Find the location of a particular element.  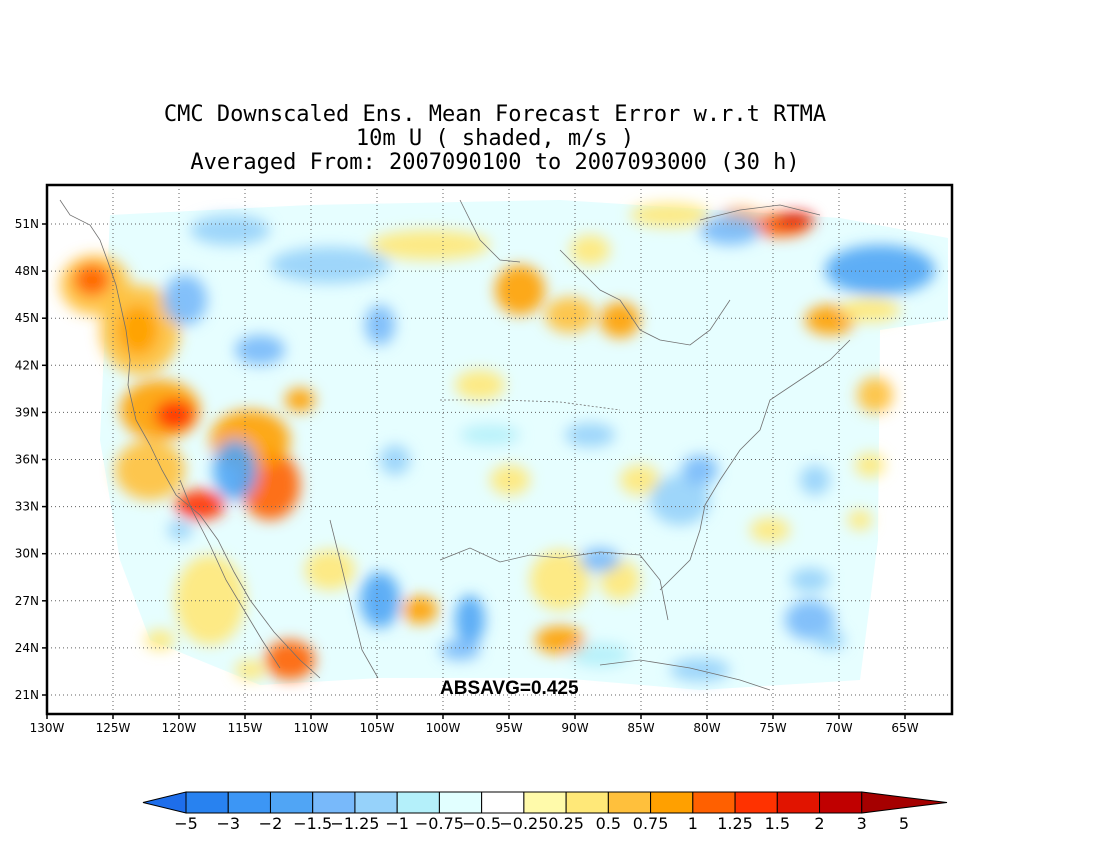

colorbar-label: 3 is located at coordinates (862, 823).